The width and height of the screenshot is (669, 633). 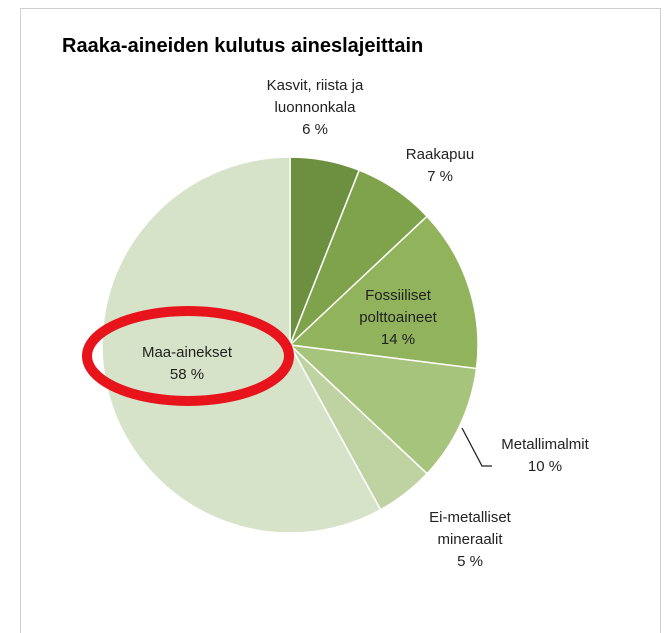 I want to click on slice-label: Raakapuu 7 %, so click(x=440, y=166).